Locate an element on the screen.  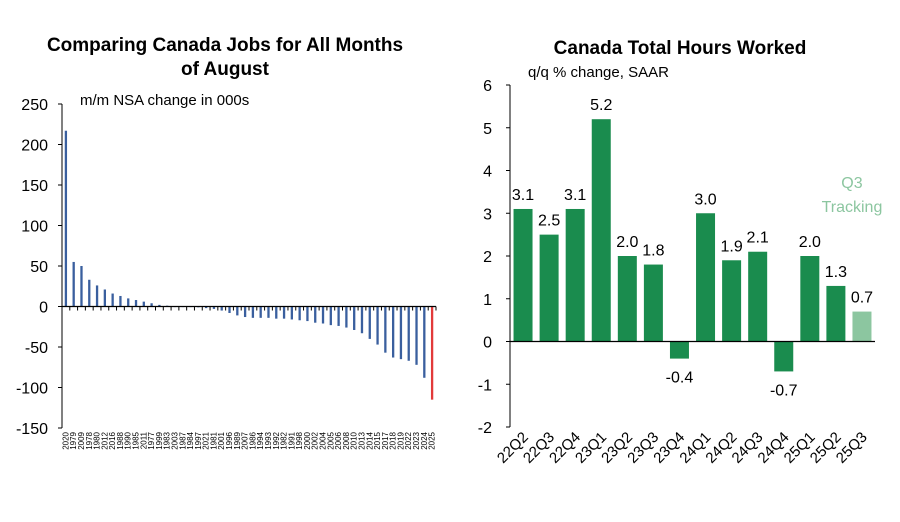
jobs-x-tick-label: 2001 is located at coordinates (221, 440).